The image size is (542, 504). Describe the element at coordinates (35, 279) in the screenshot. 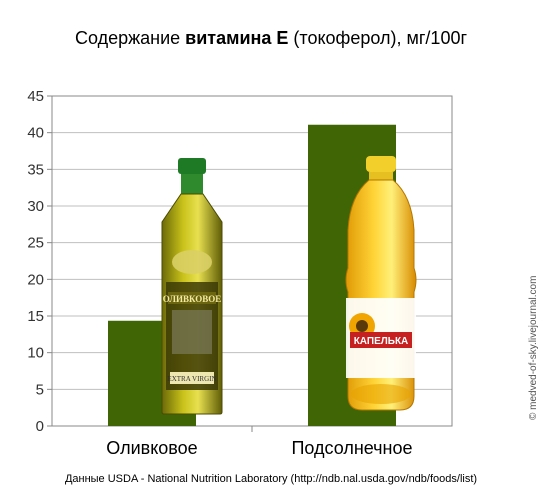

I see `y-tick-label: 20` at that location.